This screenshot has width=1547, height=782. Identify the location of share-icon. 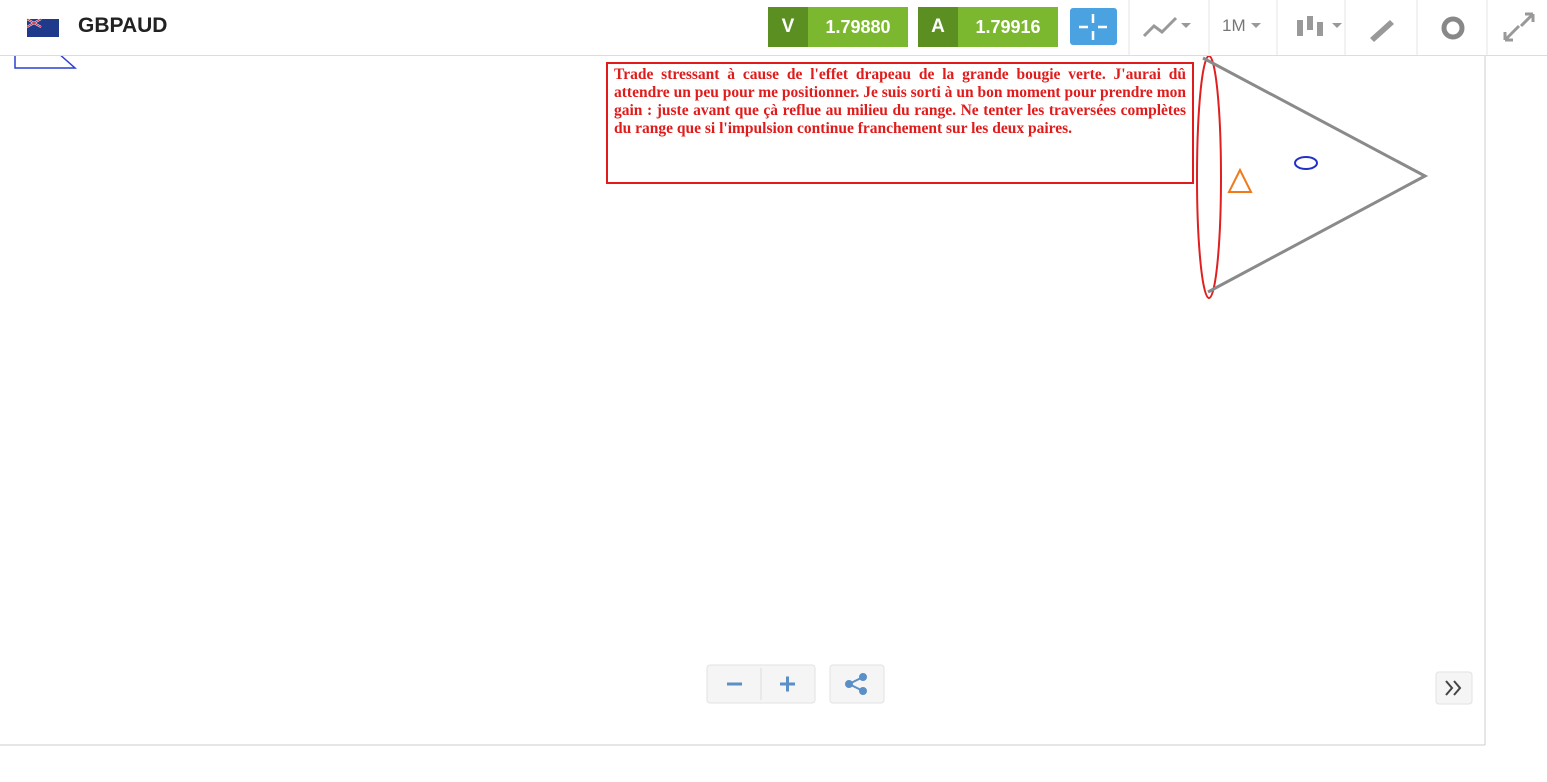
(856, 684).